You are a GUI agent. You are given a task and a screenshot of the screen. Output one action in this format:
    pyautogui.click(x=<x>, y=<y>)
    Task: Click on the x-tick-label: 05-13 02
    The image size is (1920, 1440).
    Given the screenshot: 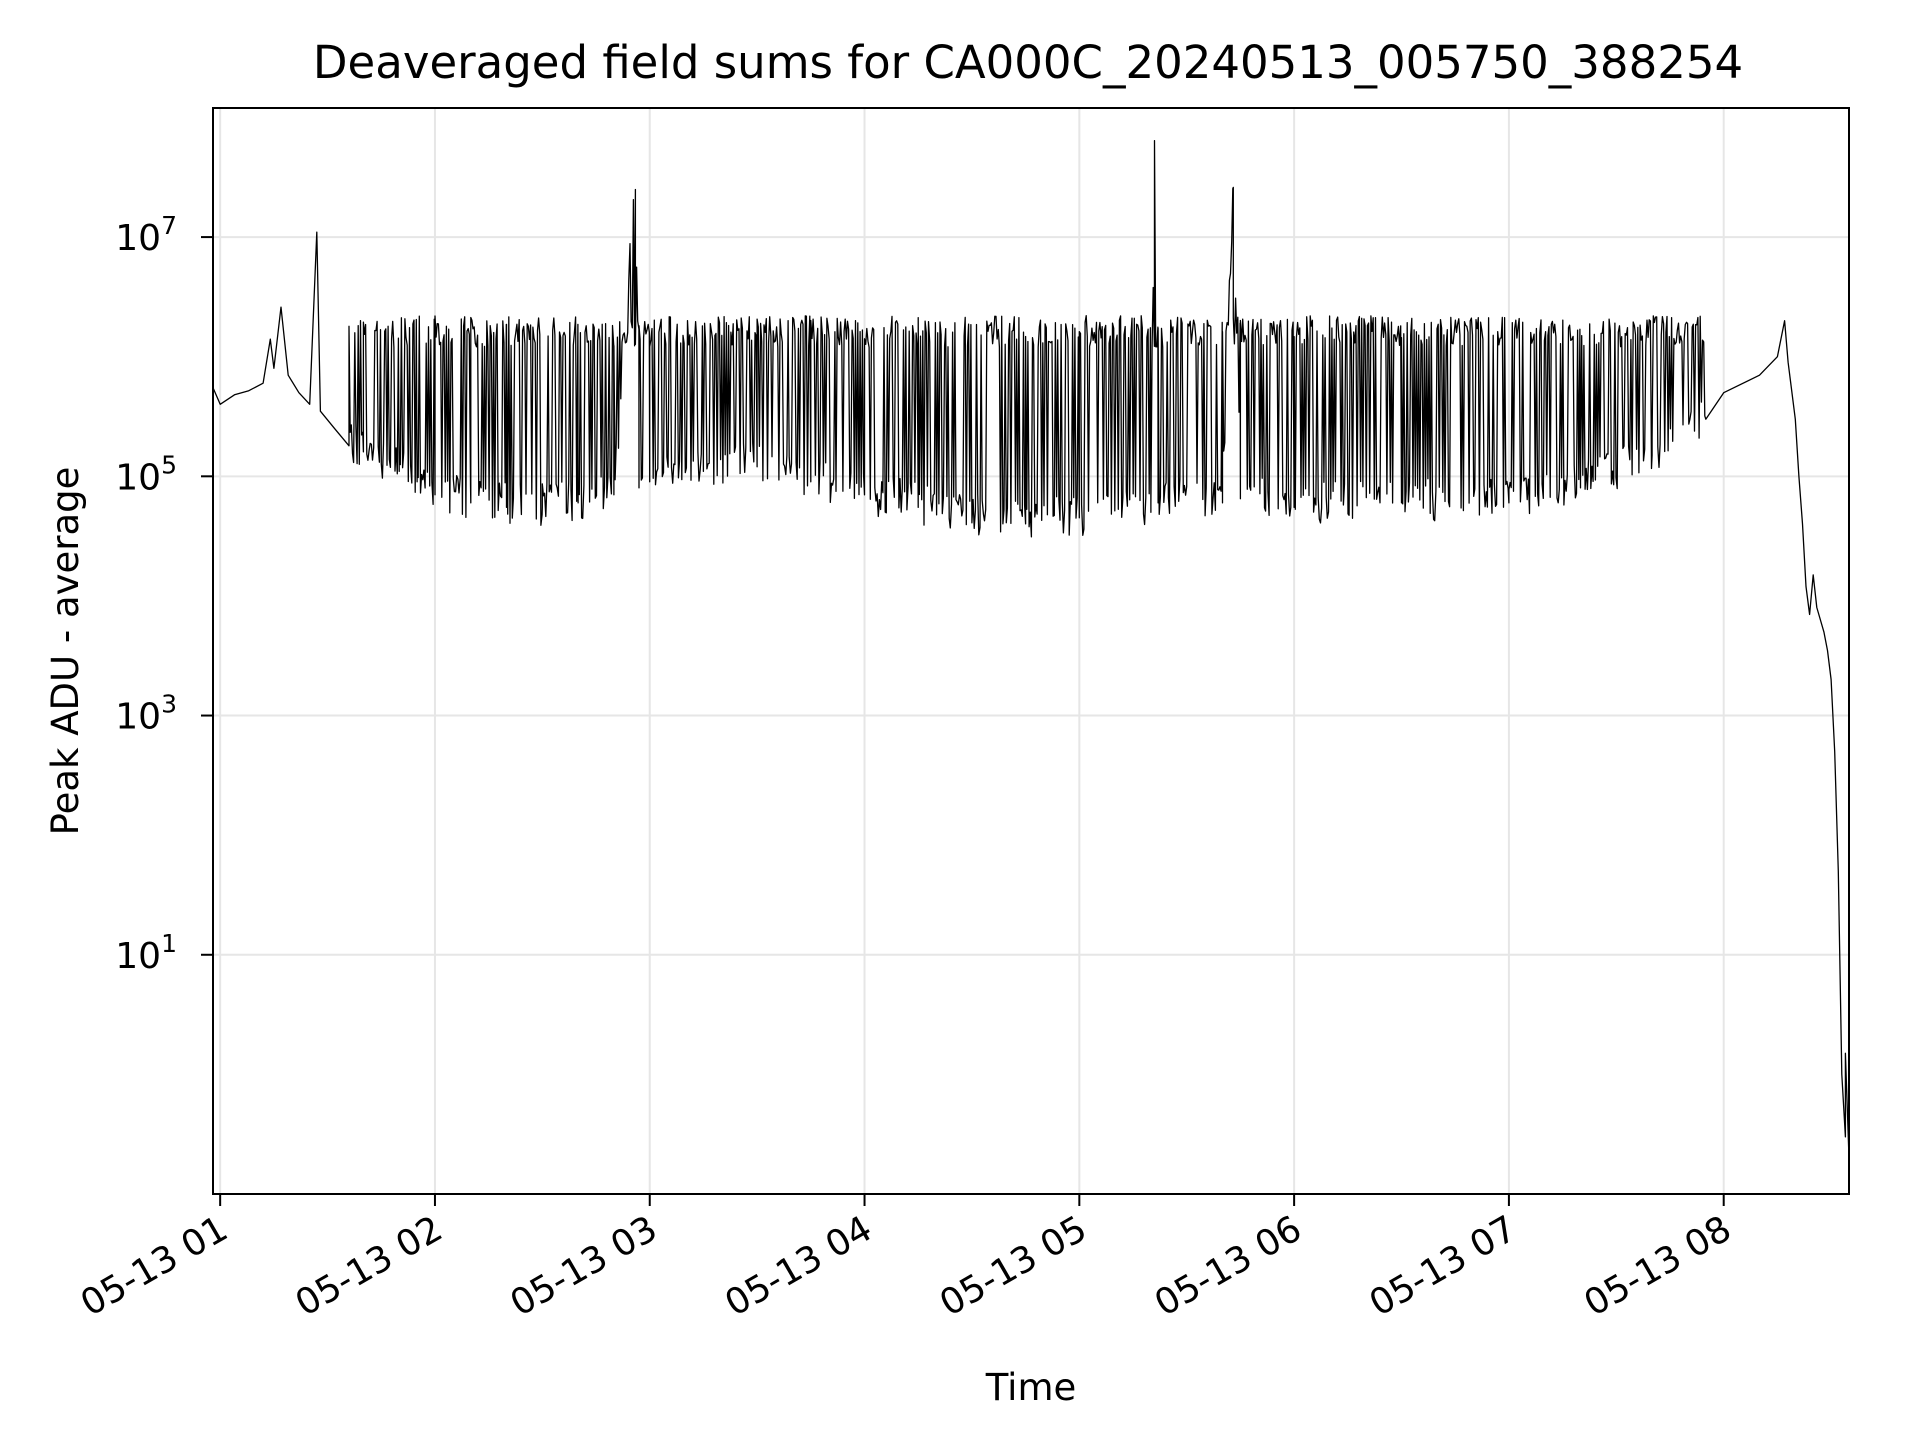 What is the action you would take?
    pyautogui.click(x=369, y=1266)
    